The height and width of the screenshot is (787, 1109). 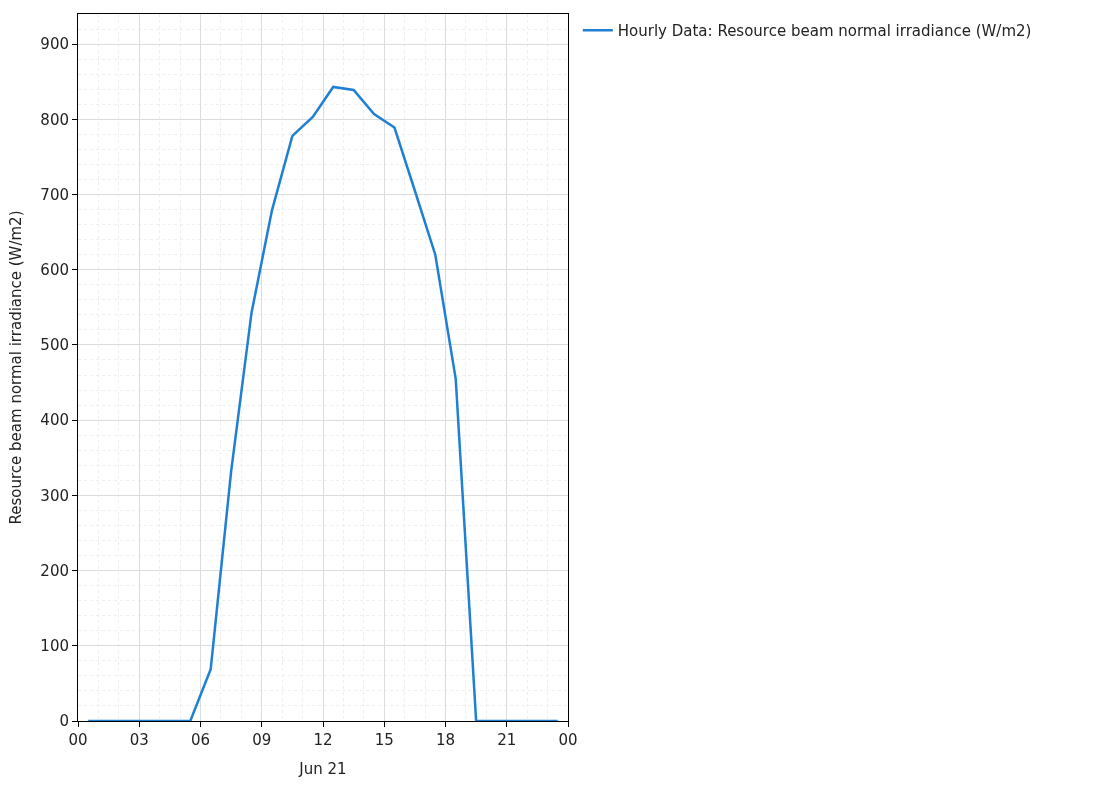 I want to click on y-tick-label: 400, so click(x=54, y=420).